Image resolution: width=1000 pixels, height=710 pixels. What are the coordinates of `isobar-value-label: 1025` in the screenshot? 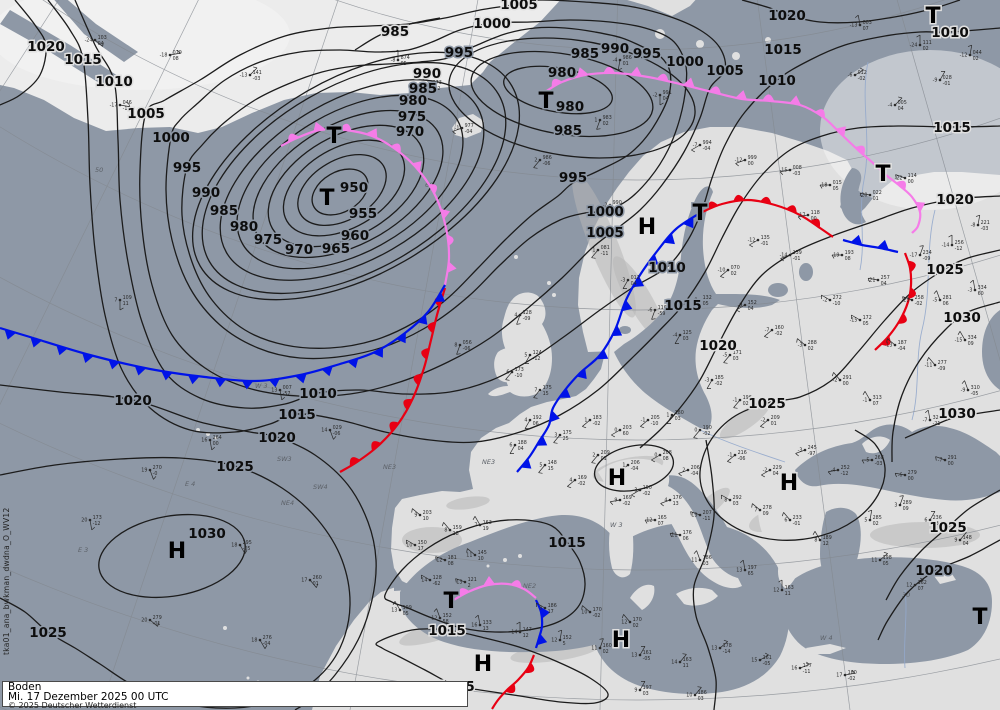 It's located at (945, 270).